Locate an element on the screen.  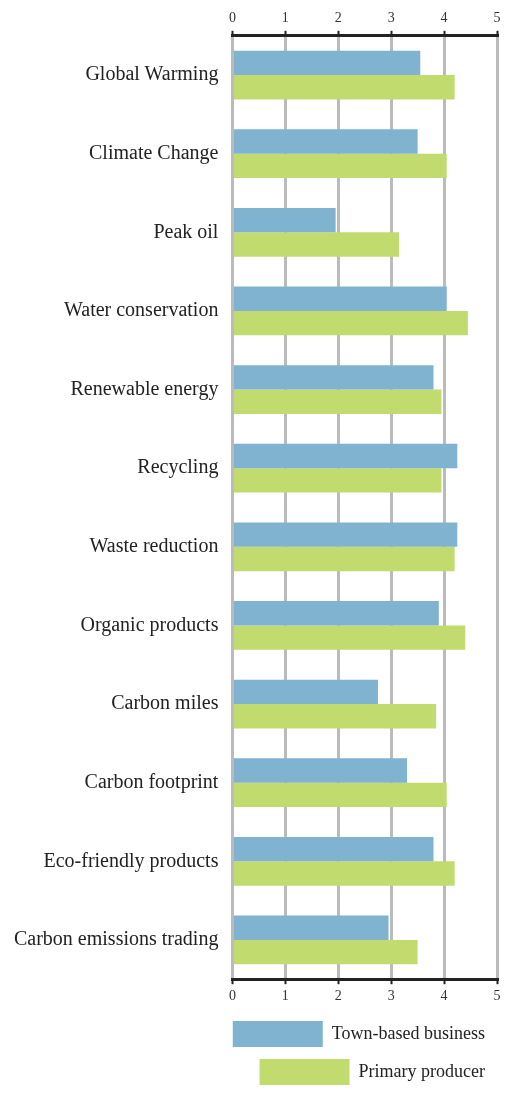
x2-tick-label: 1 is located at coordinates (285, 996).